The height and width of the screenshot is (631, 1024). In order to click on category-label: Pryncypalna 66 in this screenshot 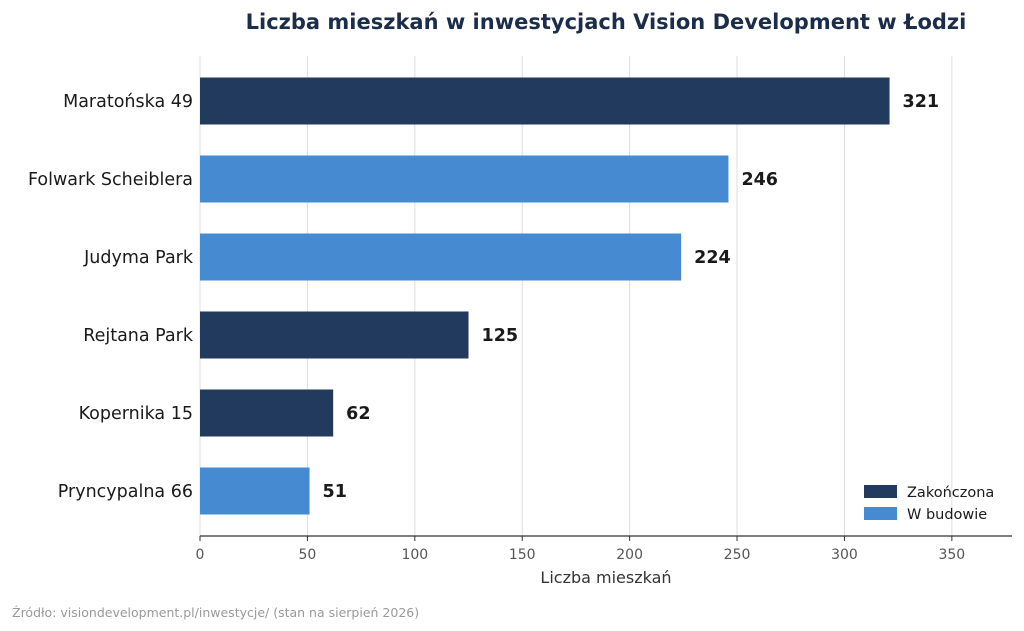, I will do `click(125, 492)`.